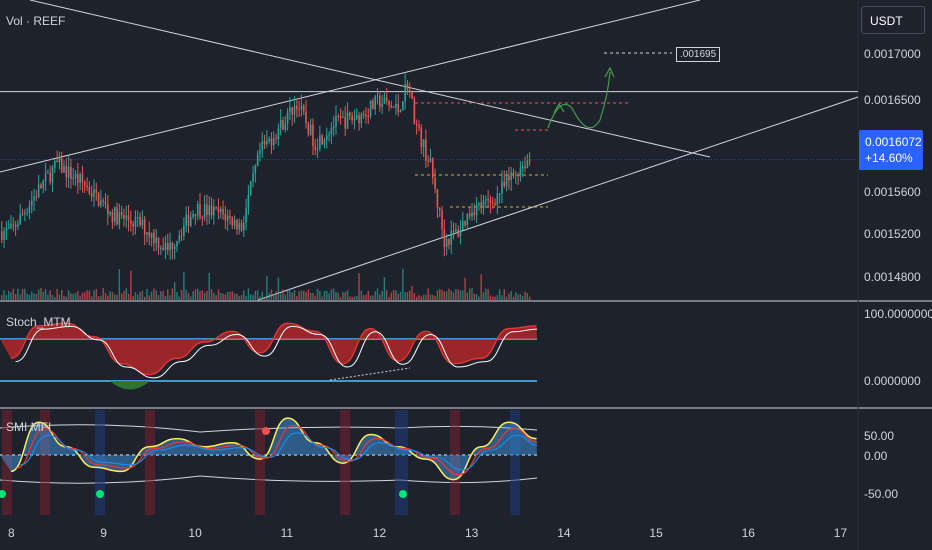  Describe the element at coordinates (370, 374) in the screenshot. I see `stoch-divergence-line` at that location.